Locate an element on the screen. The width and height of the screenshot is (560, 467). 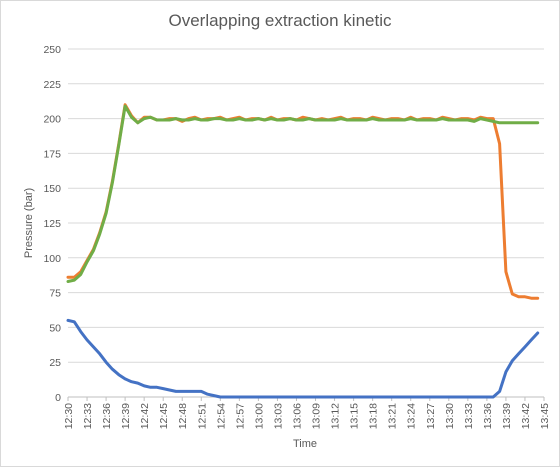
y-tick-label: 0 is located at coordinates (58, 398).